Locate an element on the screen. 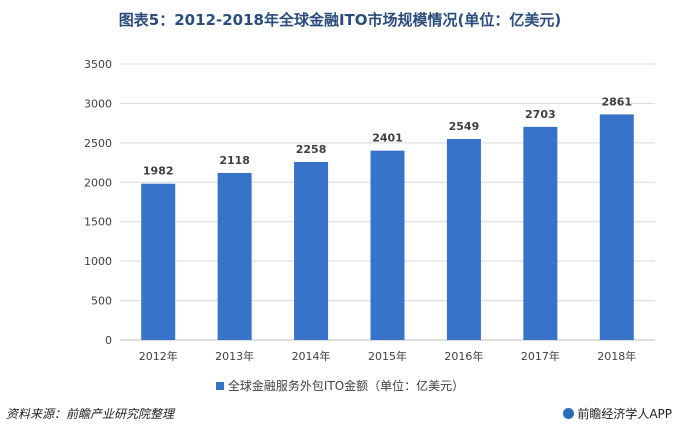 The image size is (680, 433). x-tick-label: 2013年 is located at coordinates (234, 356).